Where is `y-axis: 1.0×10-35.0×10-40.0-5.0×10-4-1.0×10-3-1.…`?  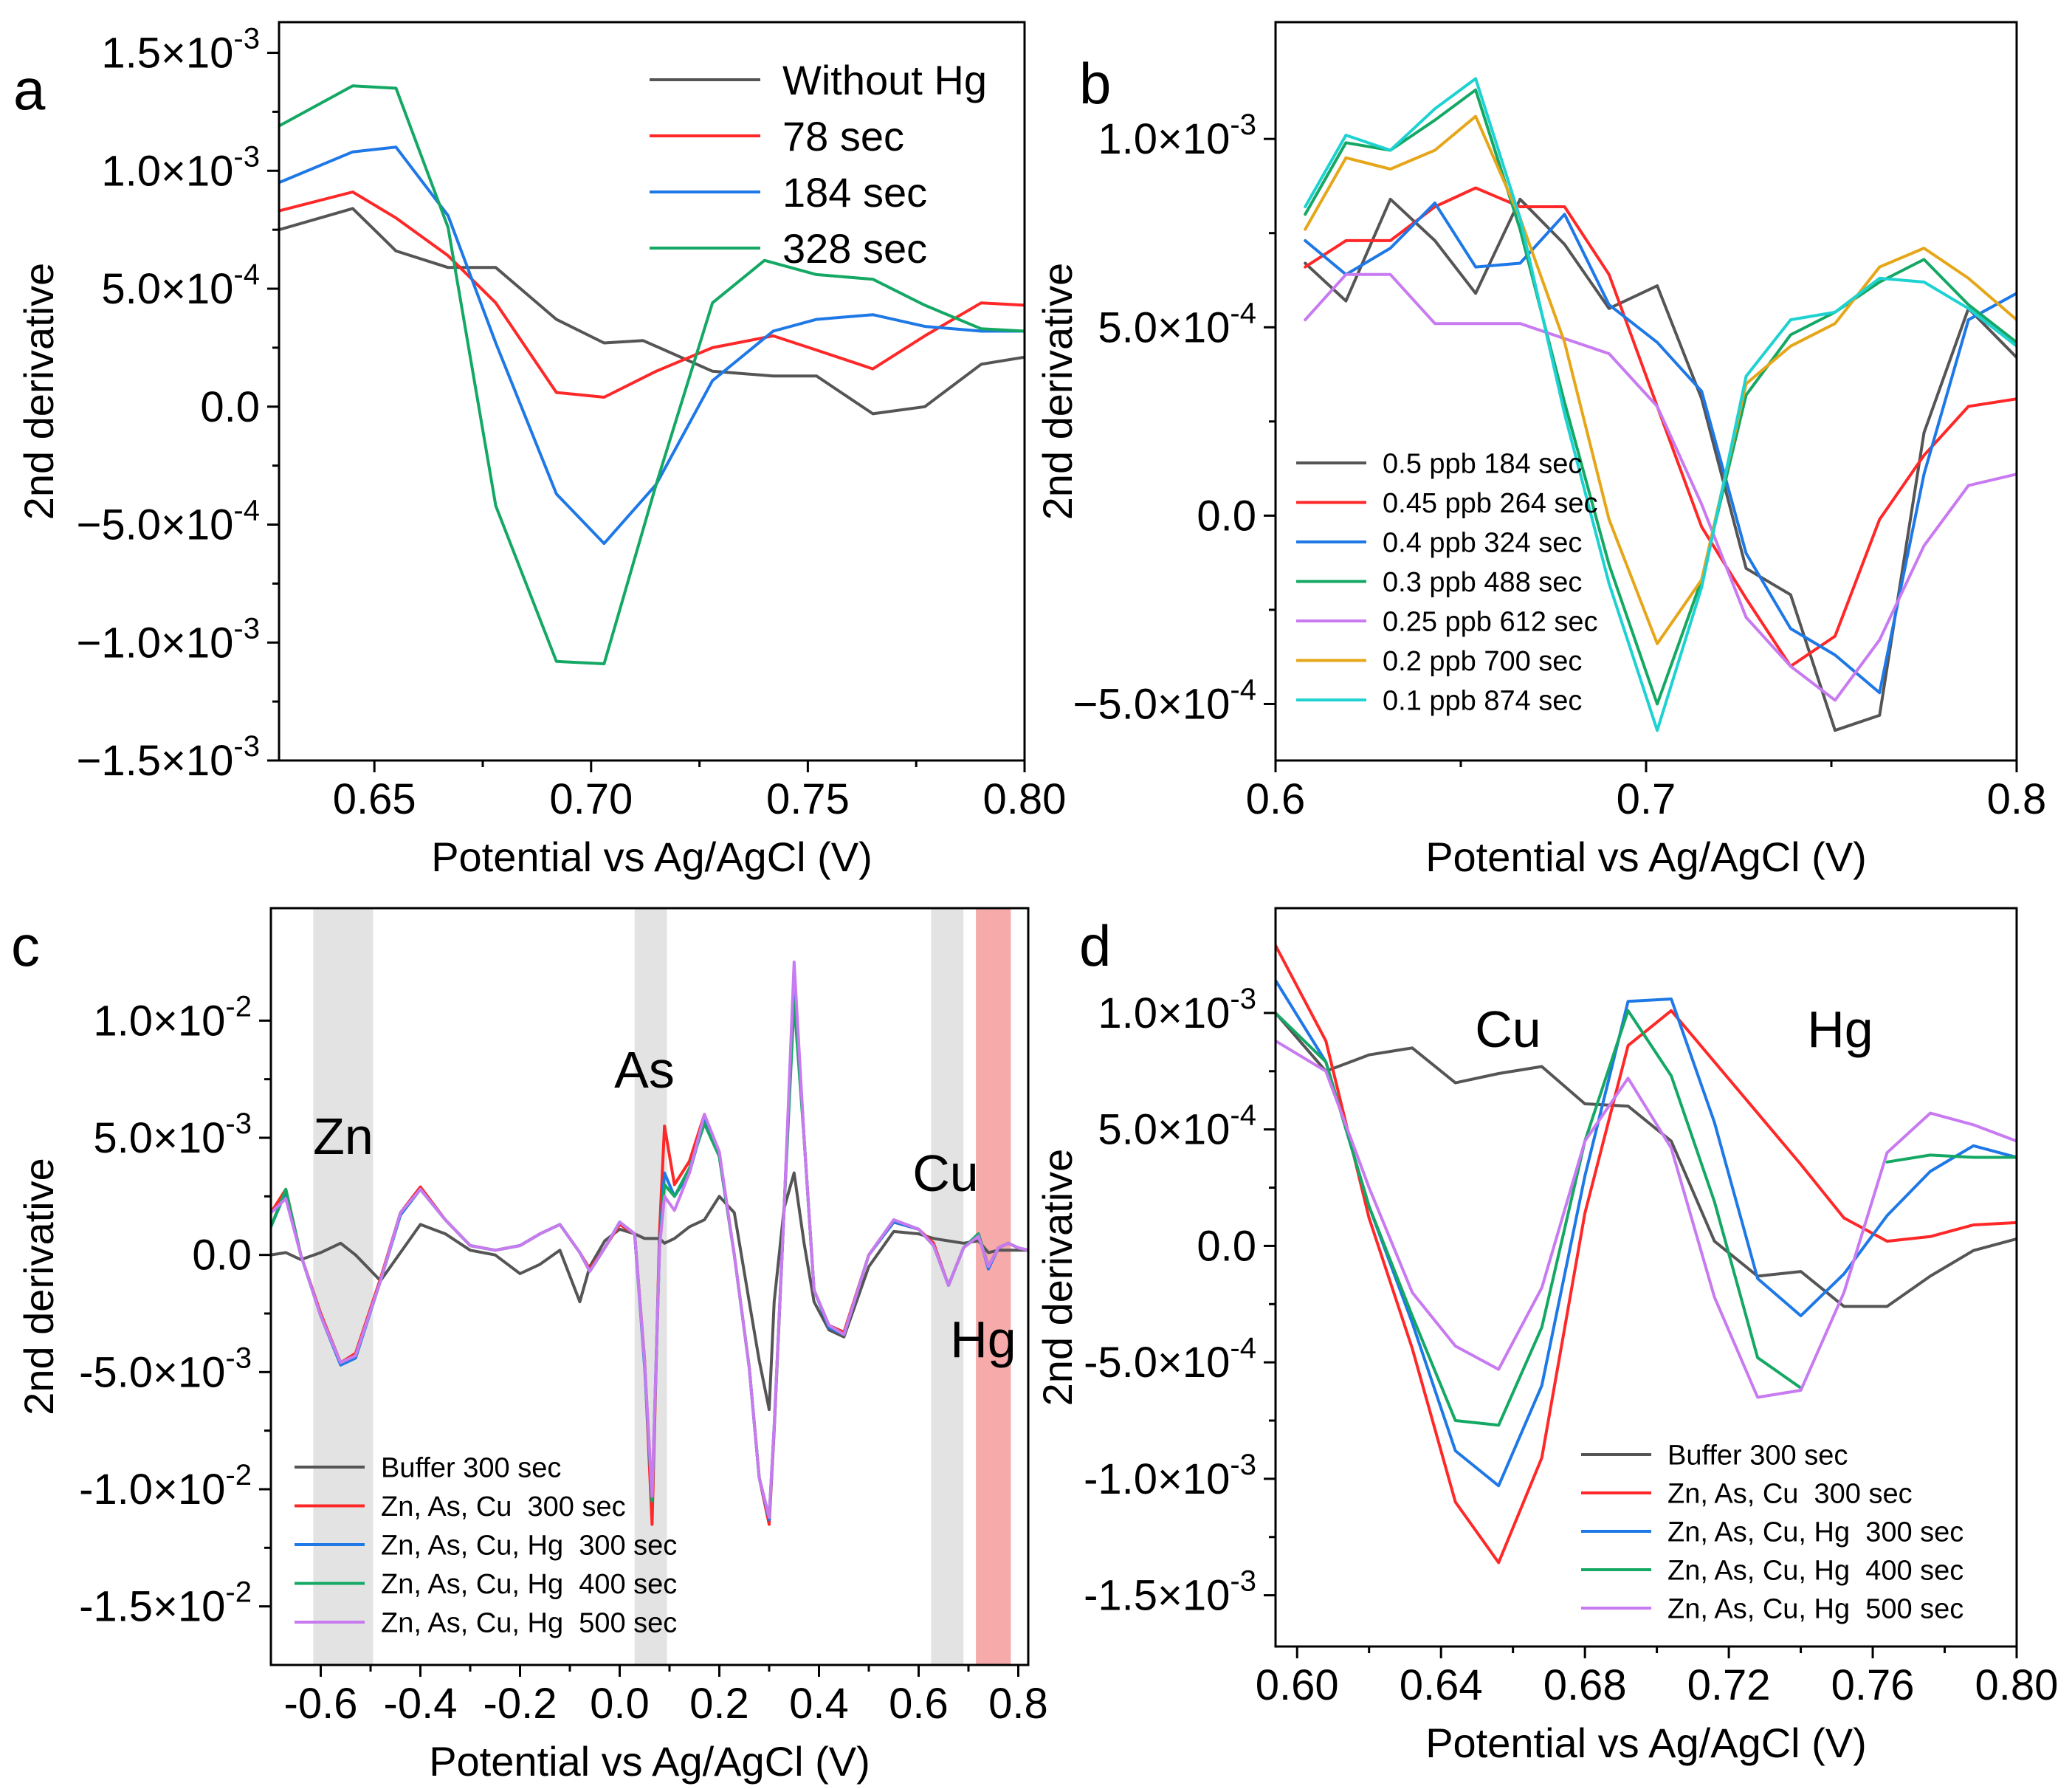 y-axis: 1.0×10-35.0×10-40.0-5.0×10-4-1.0×10-3-1.… is located at coordinates (1180, 1301).